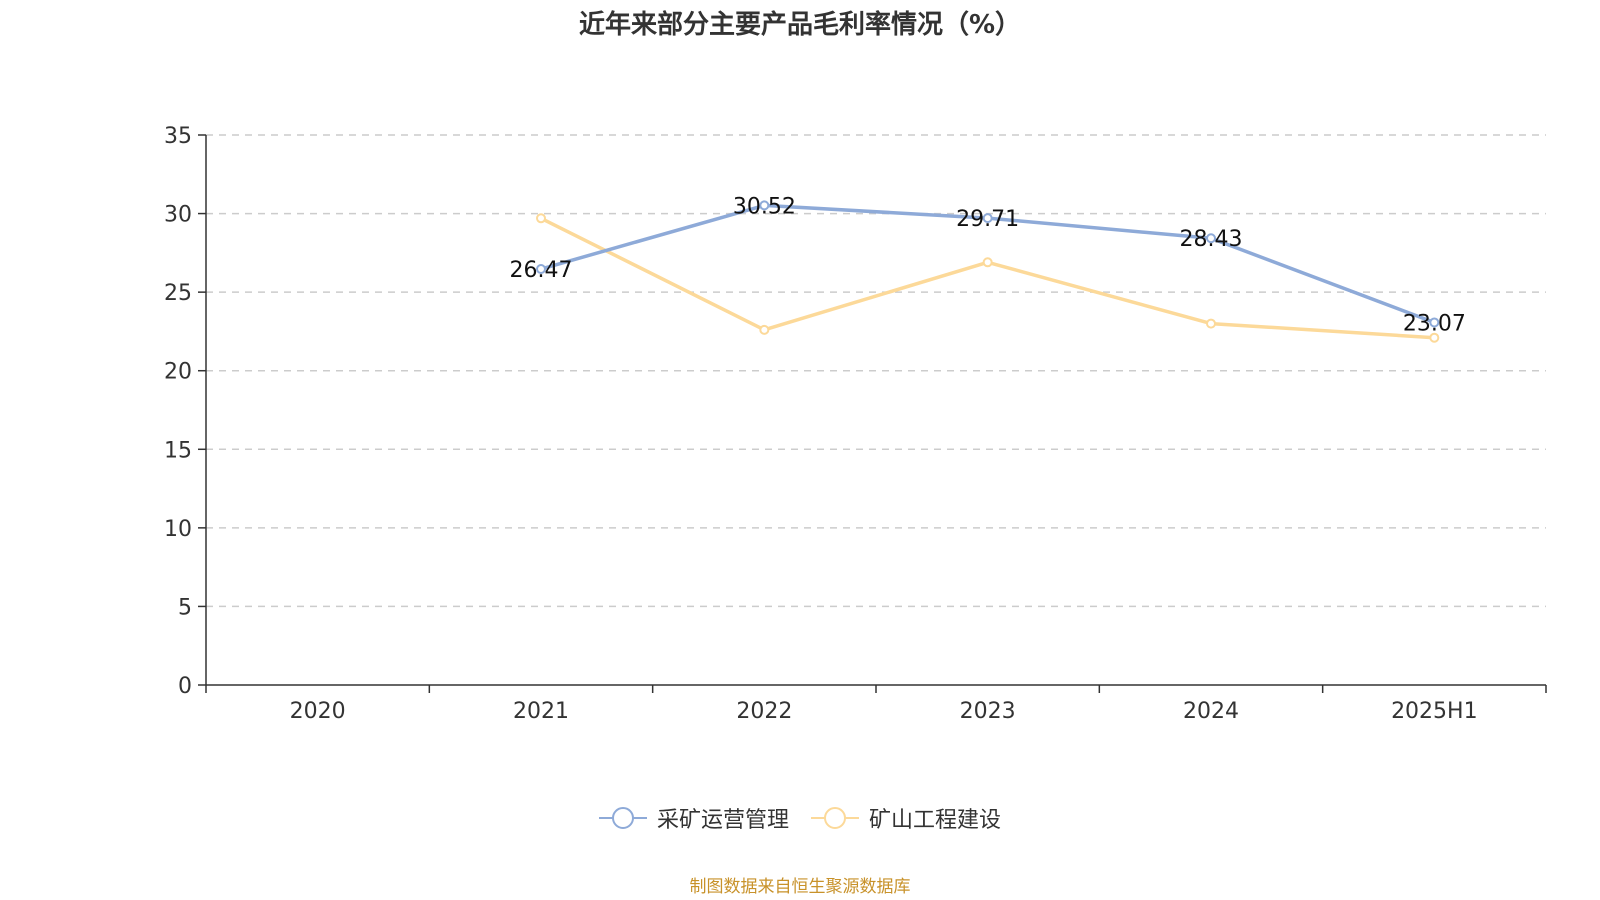 The height and width of the screenshot is (900, 1600). Describe the element at coordinates (988, 711) in the screenshot. I see `x-tick-label: 2023` at that location.